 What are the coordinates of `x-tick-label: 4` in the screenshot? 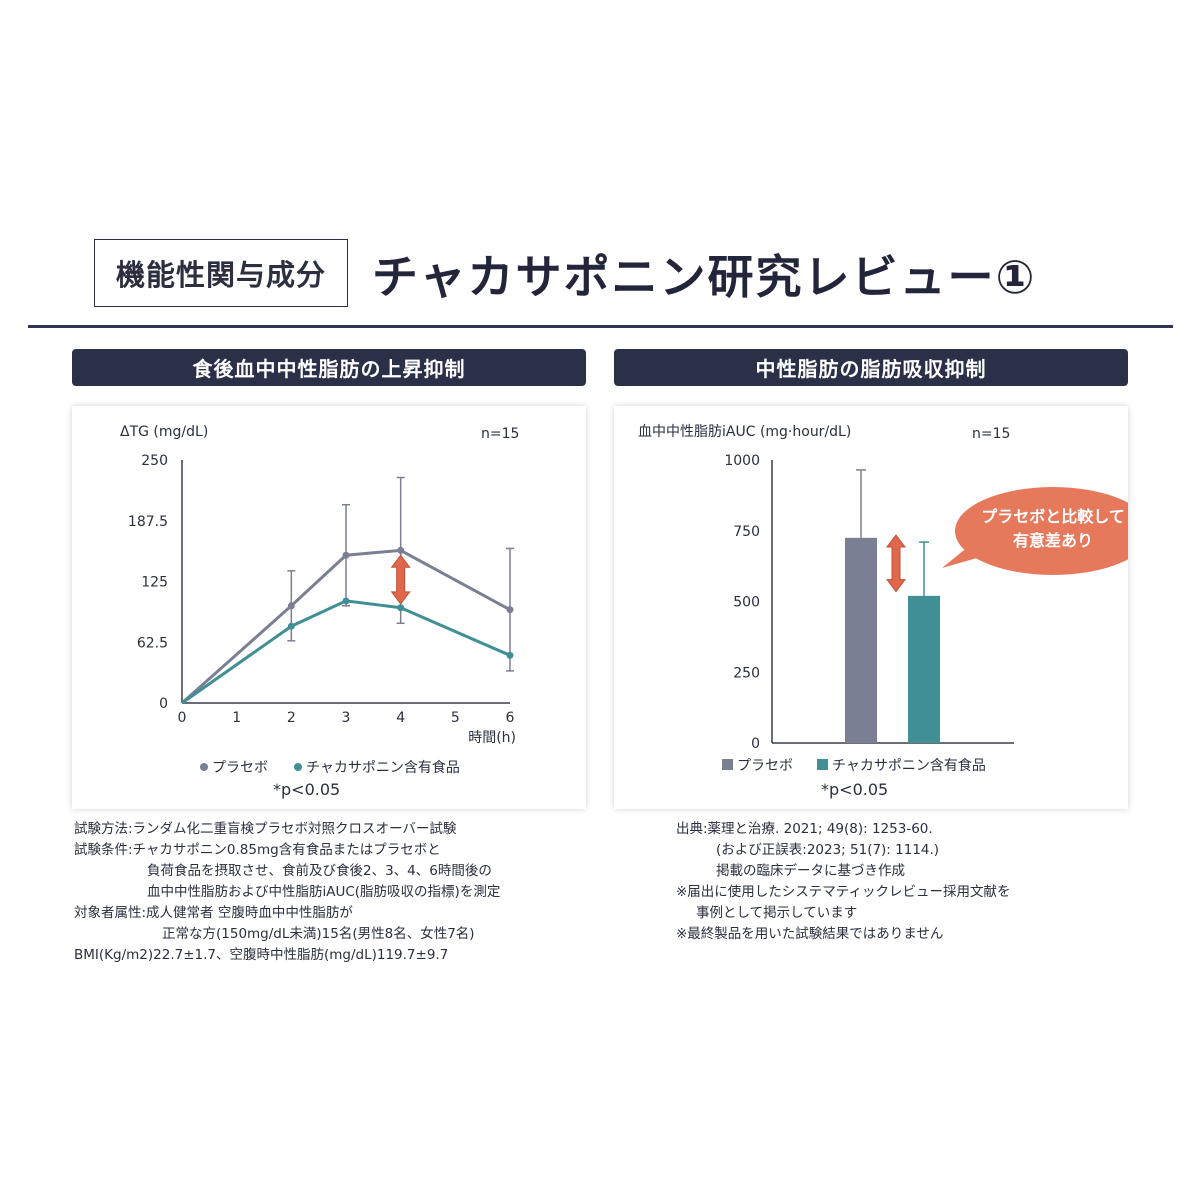 It's located at (400, 718).